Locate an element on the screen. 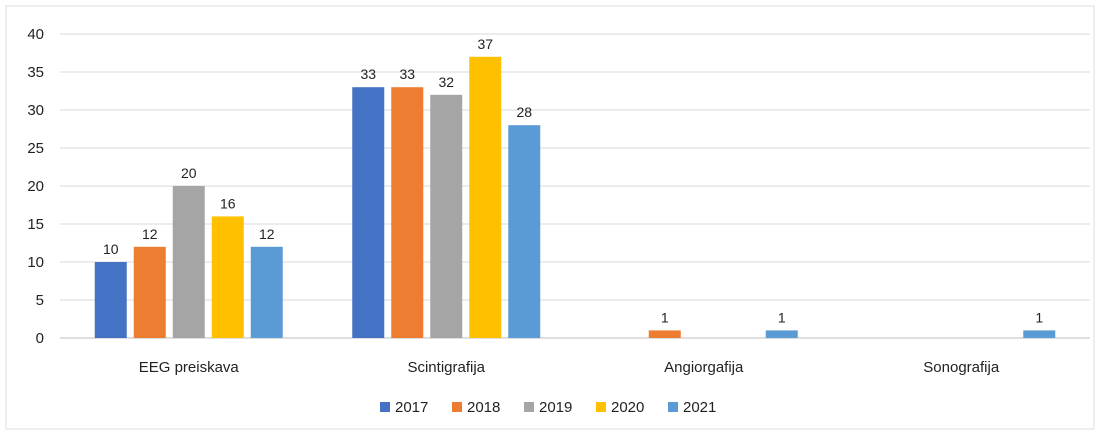 This screenshot has height=440, width=1100. legend-label: 2018 is located at coordinates (483, 407).